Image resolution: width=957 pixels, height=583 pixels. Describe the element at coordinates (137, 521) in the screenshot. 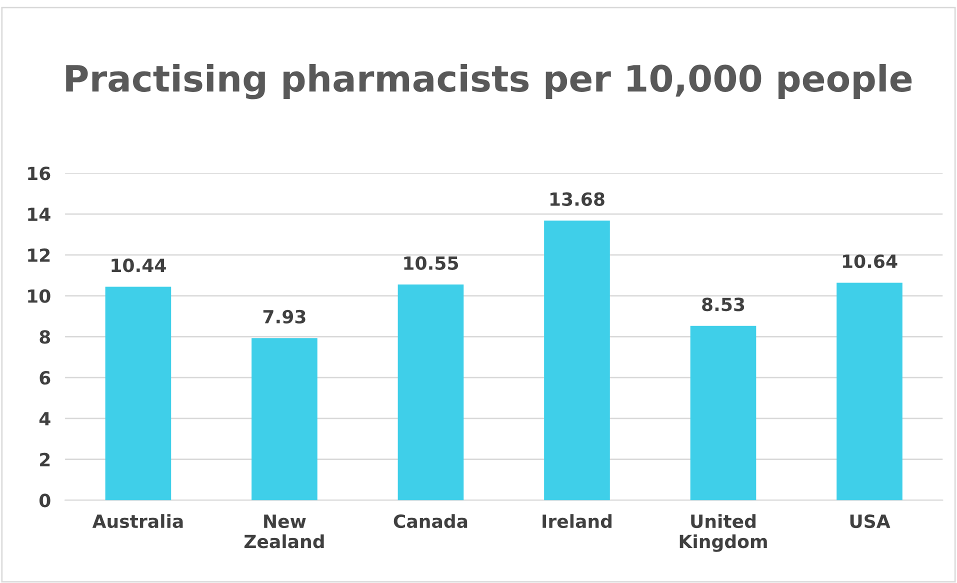

I see `x-tick-label: Australia` at that location.